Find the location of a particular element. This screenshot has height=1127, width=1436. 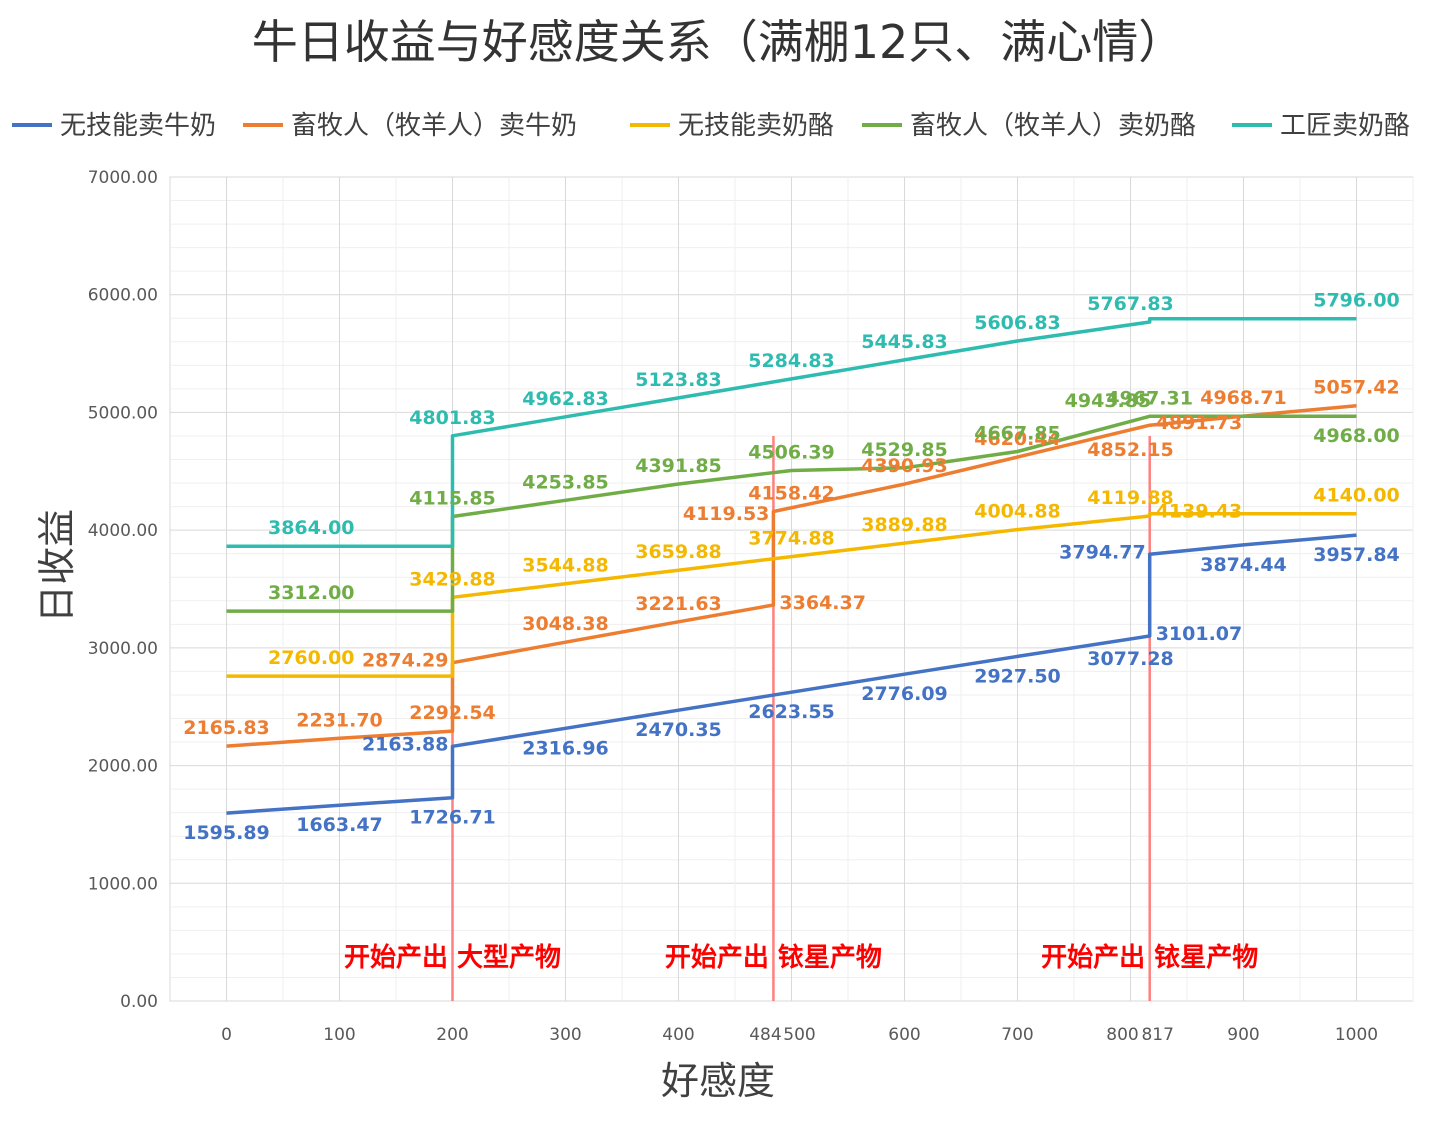

data-label: 4529.85 is located at coordinates (904, 450).